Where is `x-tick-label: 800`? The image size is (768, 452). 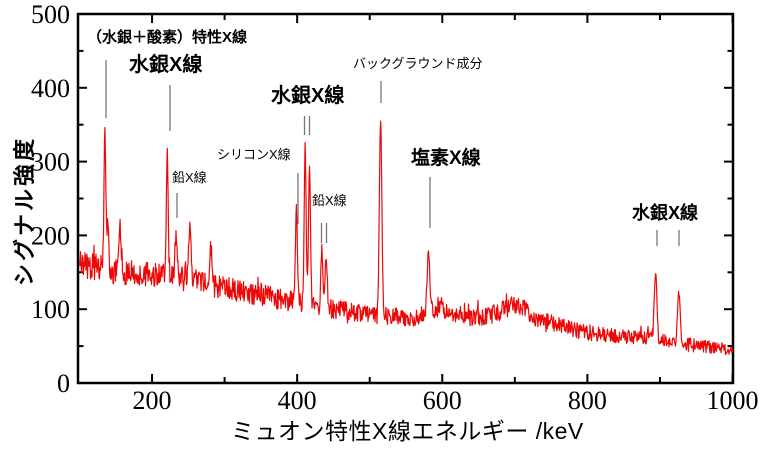 x-tick-label: 800 is located at coordinates (587, 400).